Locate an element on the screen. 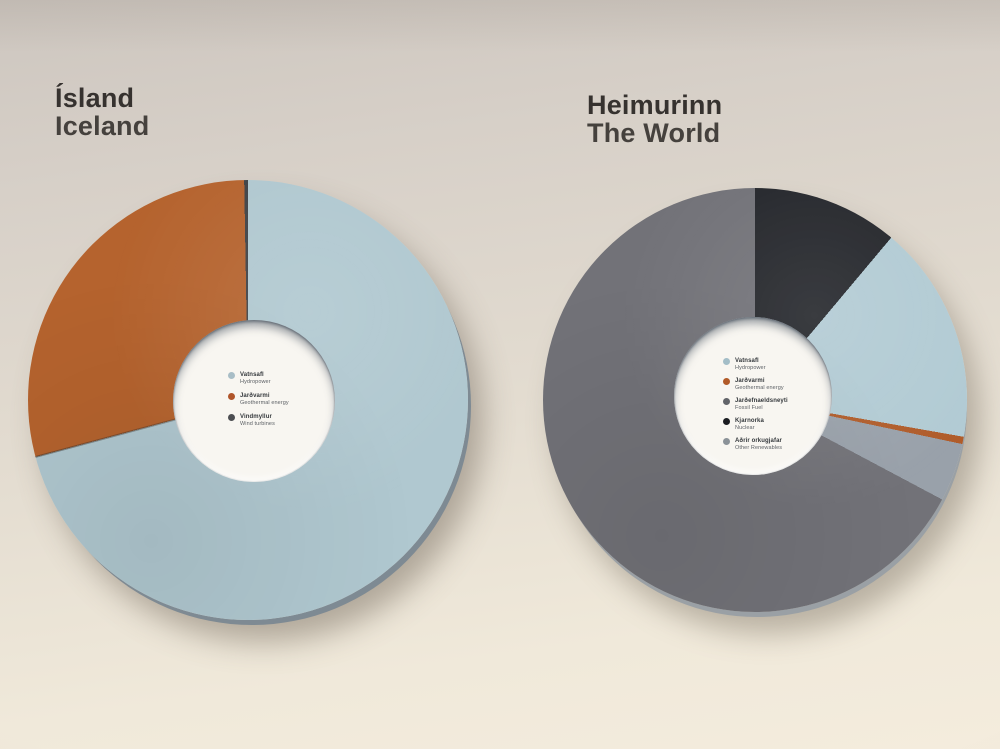  iceland-title-block: Ísland Iceland is located at coordinates (102, 112).